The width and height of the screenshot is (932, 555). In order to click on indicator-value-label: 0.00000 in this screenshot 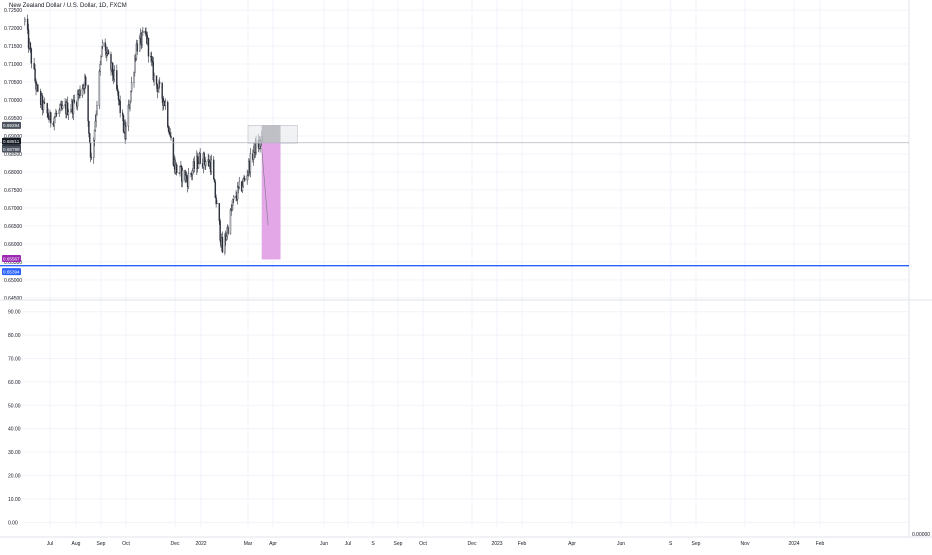, I will do `click(921, 535)`.